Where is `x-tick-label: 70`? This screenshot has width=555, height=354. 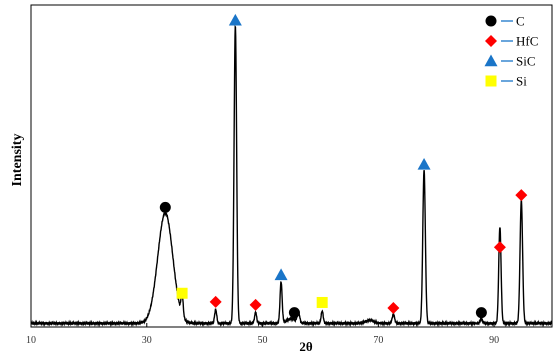 x-tick-label: 70 is located at coordinates (378, 340).